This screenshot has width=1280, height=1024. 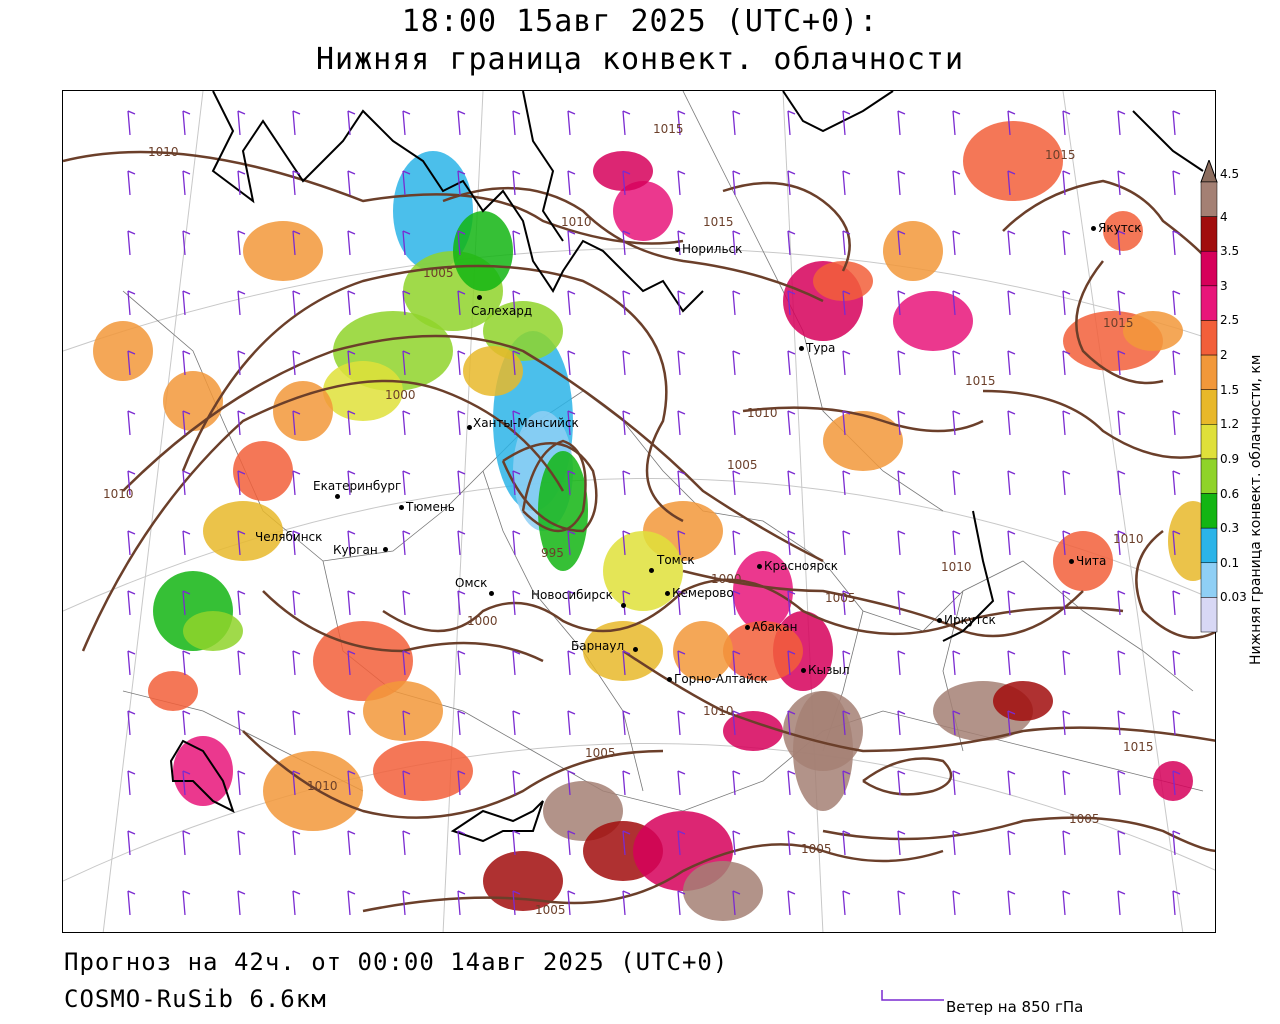 What do you see at coordinates (1230, 174) in the screenshot?
I see `colorbar-tick-label: 4.5` at bounding box center [1230, 174].